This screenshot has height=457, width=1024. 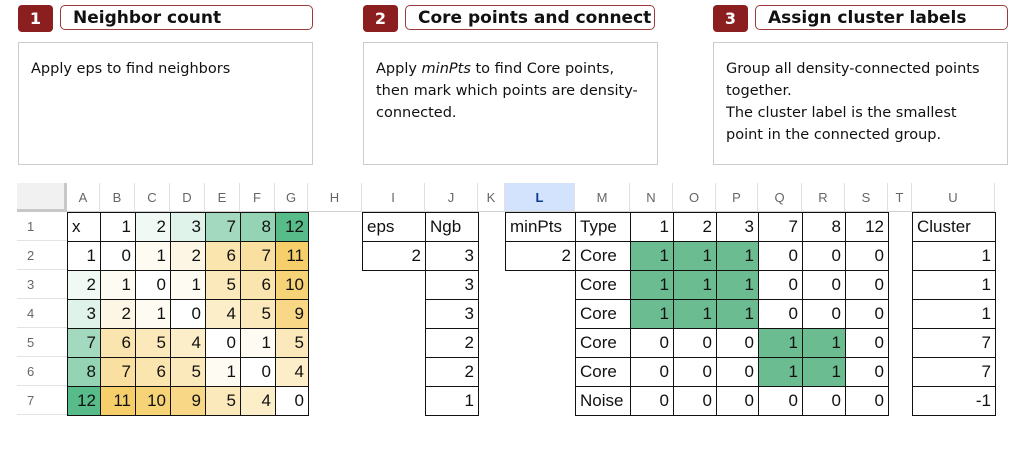 What do you see at coordinates (737, 227) in the screenshot?
I see `connect-header-cell: 3` at bounding box center [737, 227].